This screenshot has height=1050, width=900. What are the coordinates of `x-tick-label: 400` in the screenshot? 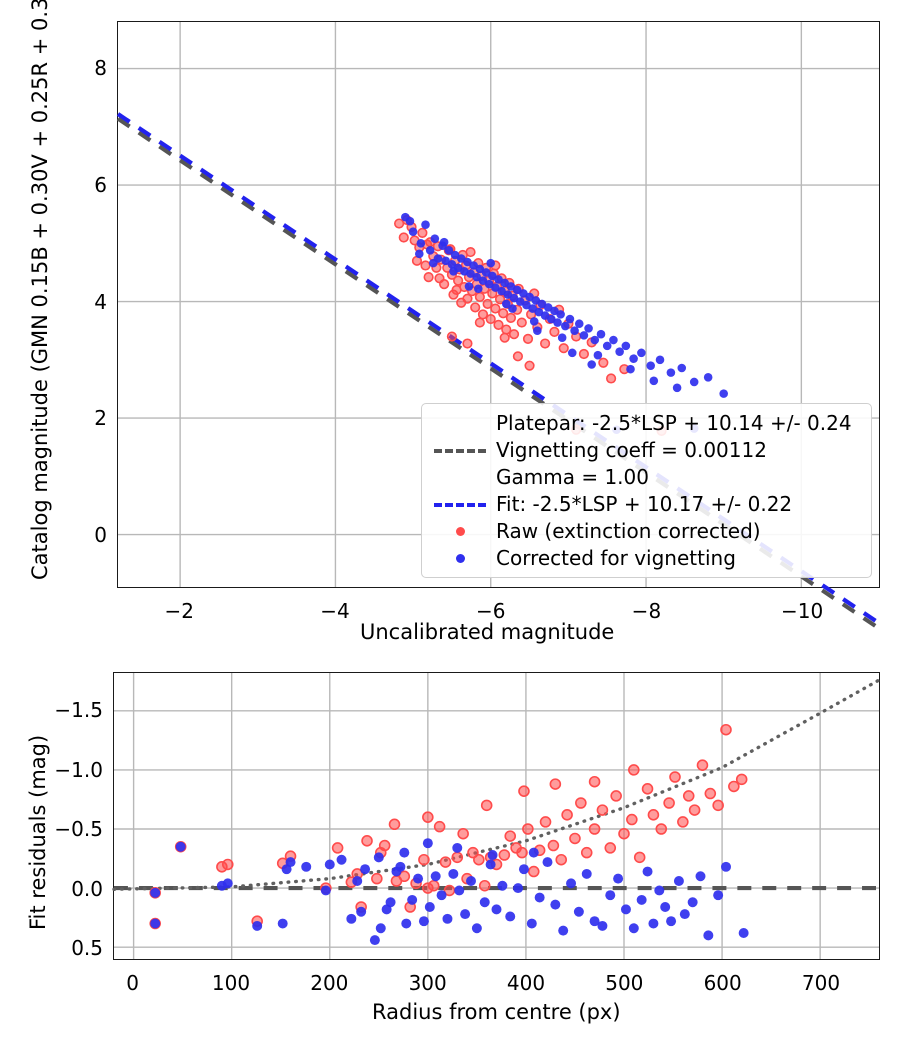 It's located at (526, 983).